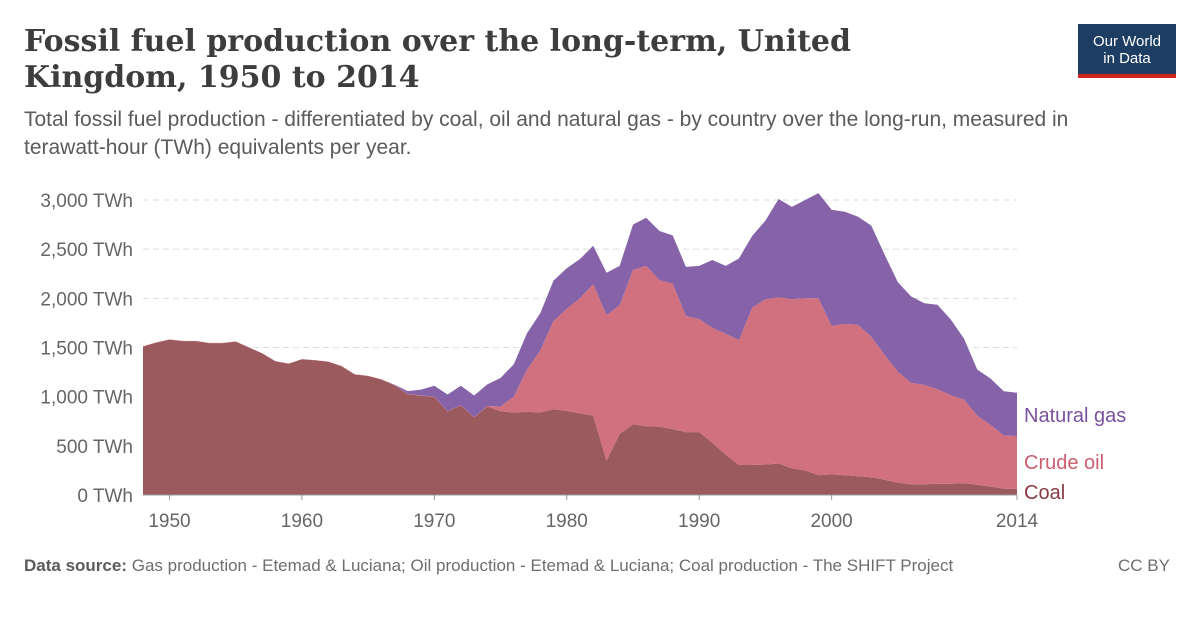  Describe the element at coordinates (1064, 463) in the screenshot. I see `crude-oil-label: Crude oil` at that location.